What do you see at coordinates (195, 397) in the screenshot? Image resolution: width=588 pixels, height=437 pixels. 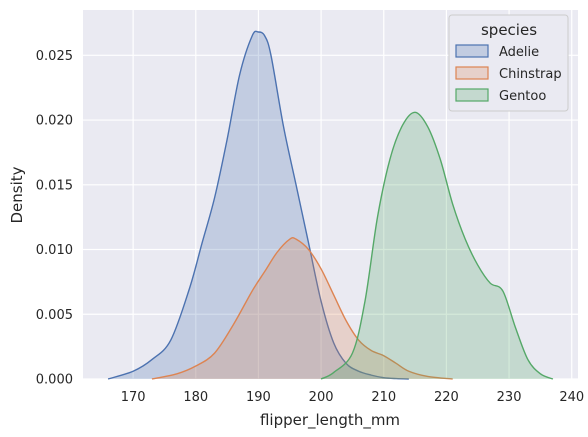 I see `x-tick-label: 180` at bounding box center [195, 397].